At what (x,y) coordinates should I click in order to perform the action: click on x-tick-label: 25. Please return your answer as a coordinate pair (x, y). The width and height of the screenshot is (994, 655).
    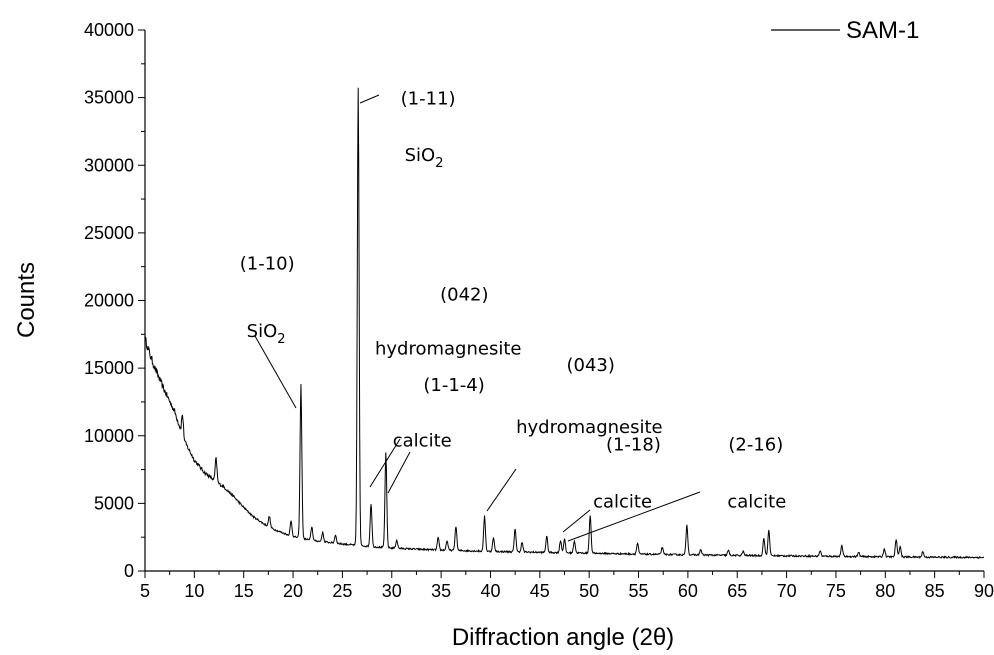
    Looking at the image, I should click on (342, 591).